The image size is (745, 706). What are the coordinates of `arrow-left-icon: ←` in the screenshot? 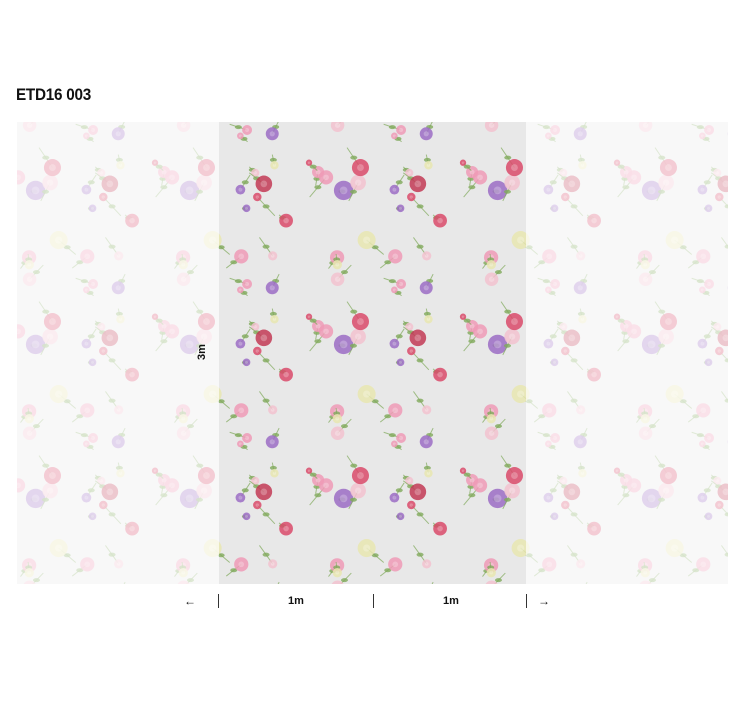 It's located at (190, 601).